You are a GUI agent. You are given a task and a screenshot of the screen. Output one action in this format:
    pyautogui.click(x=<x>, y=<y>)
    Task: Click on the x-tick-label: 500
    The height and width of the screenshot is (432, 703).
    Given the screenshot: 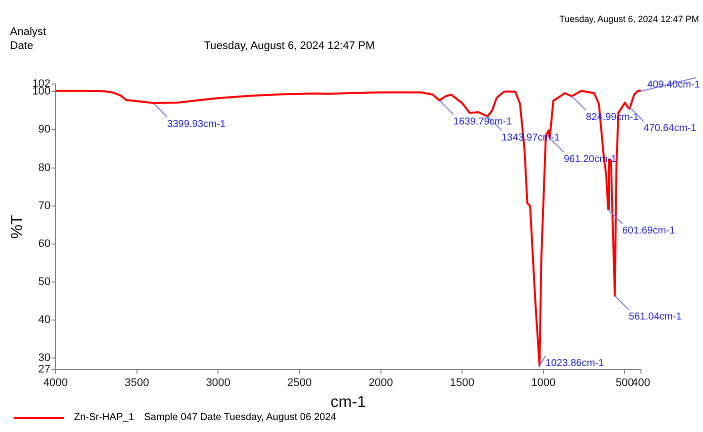 What is the action you would take?
    pyautogui.click(x=625, y=383)
    